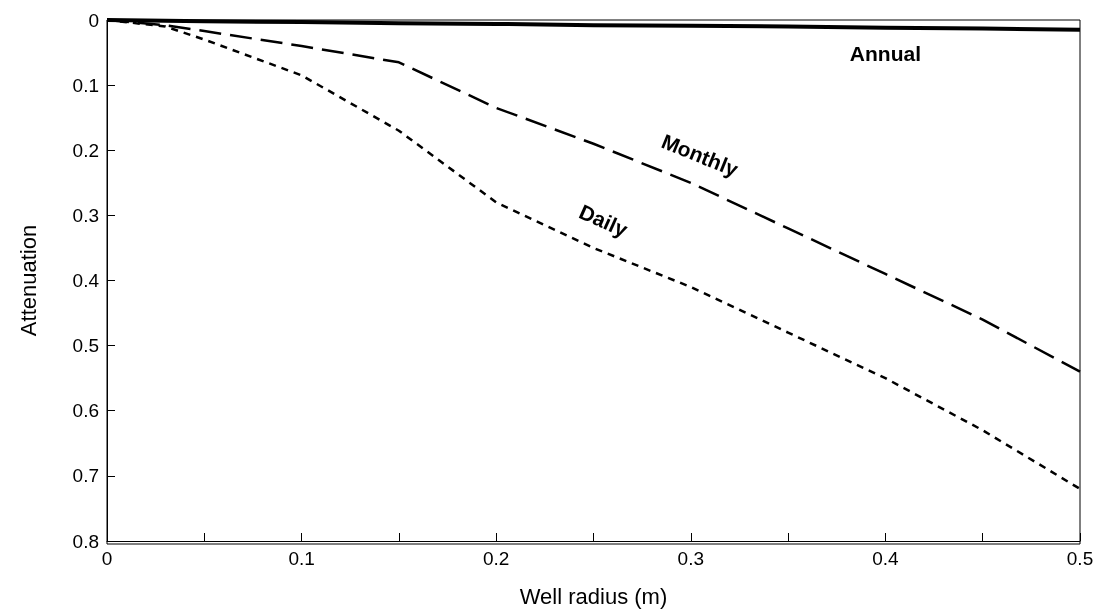 The height and width of the screenshot is (612, 1104). Describe the element at coordinates (1080, 558) in the screenshot. I see `x-tick-label: 0.5` at that location.